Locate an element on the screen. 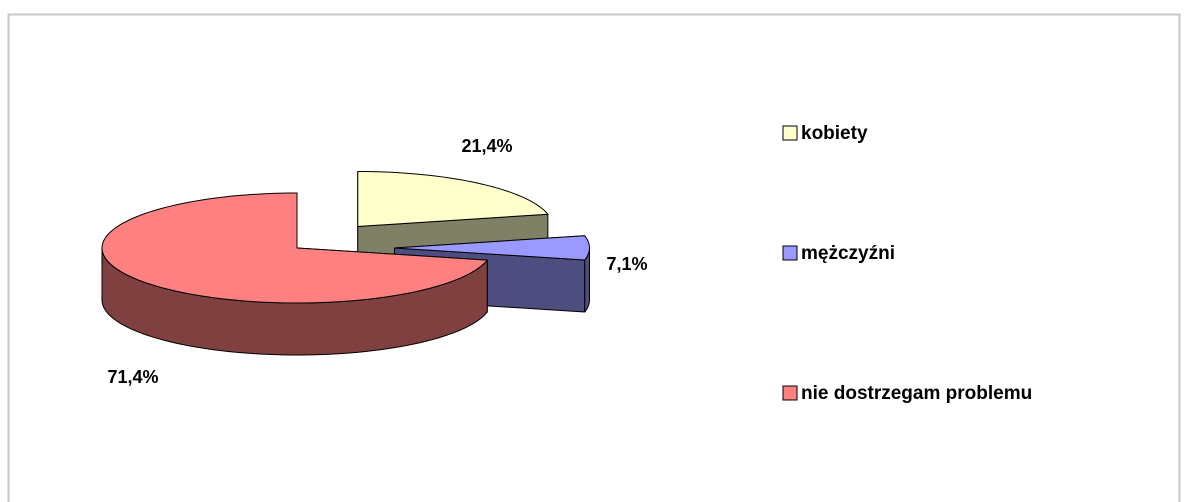 Image resolution: width=1189 pixels, height=502 pixels. data-label: 7,1% is located at coordinates (626, 264).